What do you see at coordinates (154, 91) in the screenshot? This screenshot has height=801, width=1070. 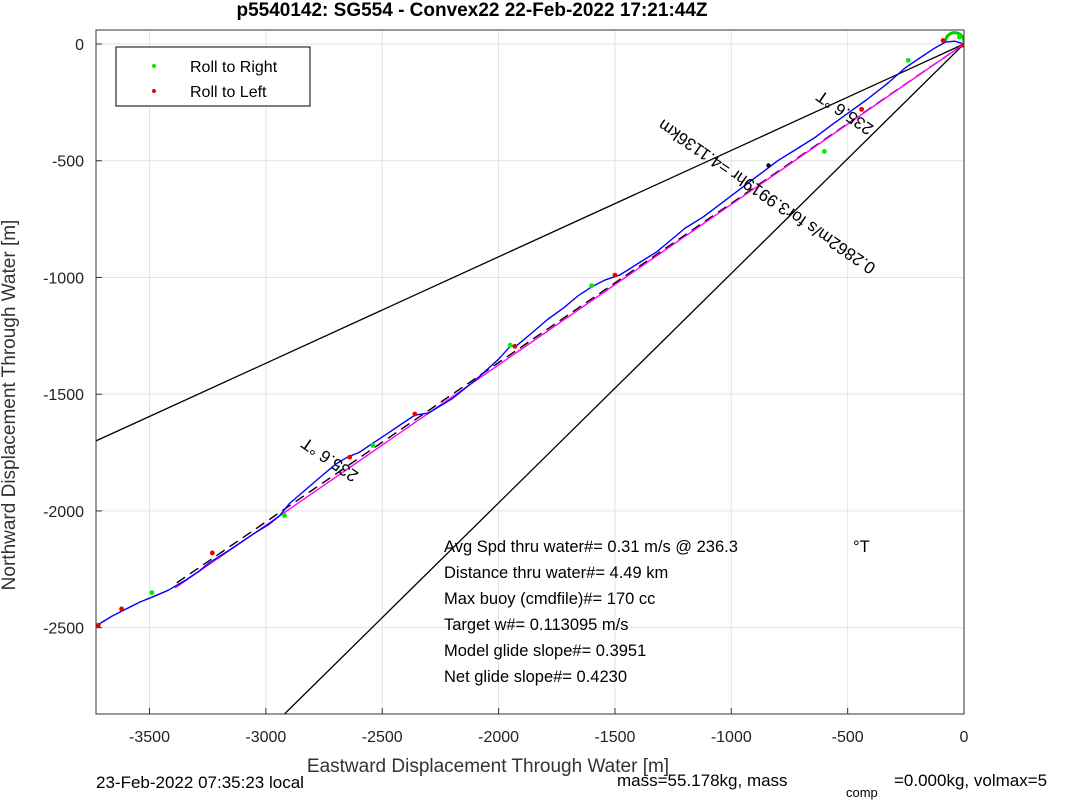 I see `legend-marker-roll-left` at bounding box center [154, 91].